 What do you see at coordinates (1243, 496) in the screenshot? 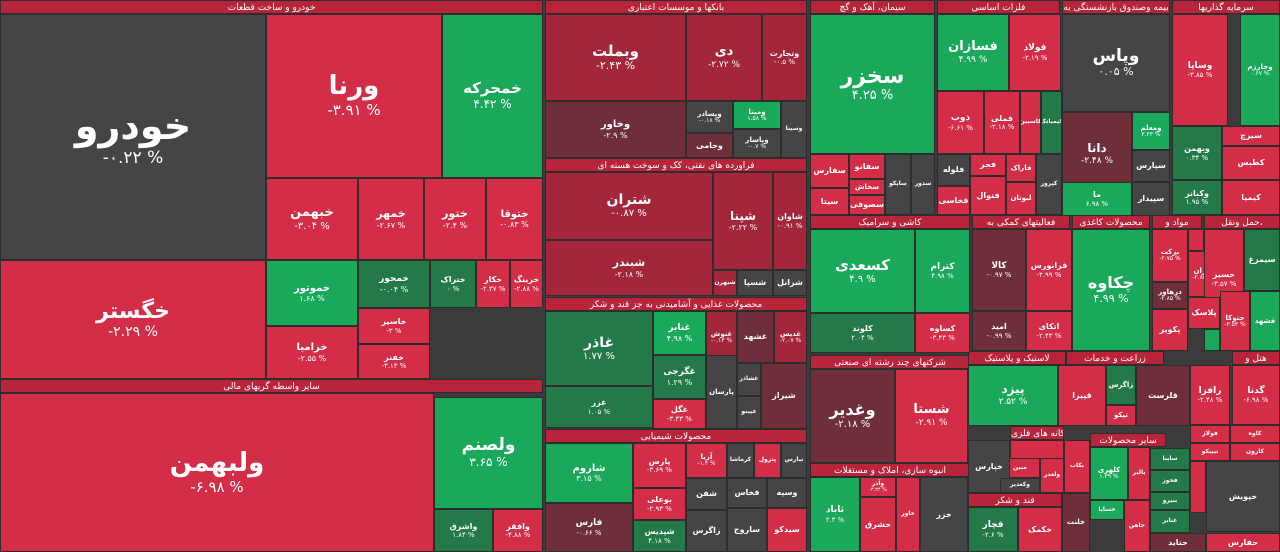
I see `small-stock-tile: خپویش` at bounding box center [1243, 496].